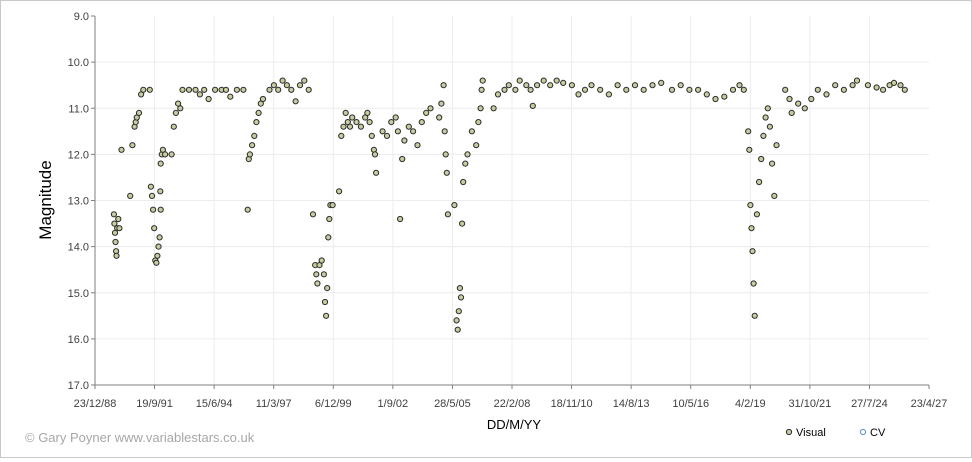 Image resolution: width=972 pixels, height=462 pixels. What do you see at coordinates (78, 155) in the screenshot?
I see `y-tick-label: 12.0` at bounding box center [78, 155].